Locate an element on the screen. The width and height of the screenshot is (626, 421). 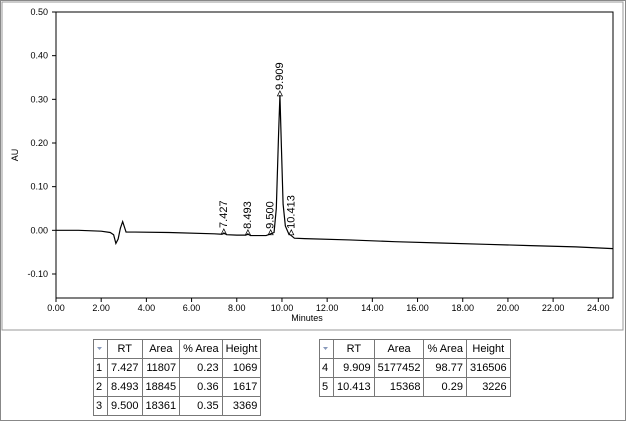
table-cell: 5177452 is located at coordinates (399, 368).